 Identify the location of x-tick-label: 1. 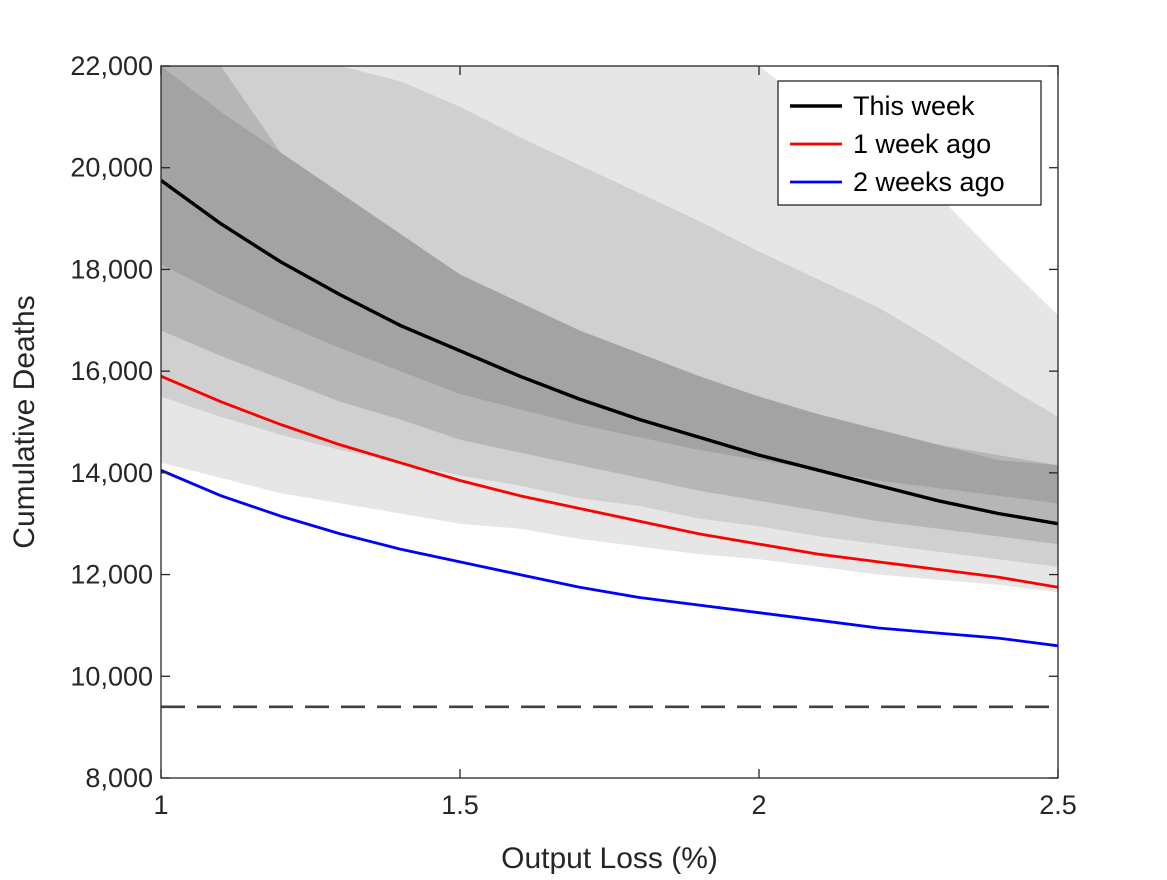
(160, 805).